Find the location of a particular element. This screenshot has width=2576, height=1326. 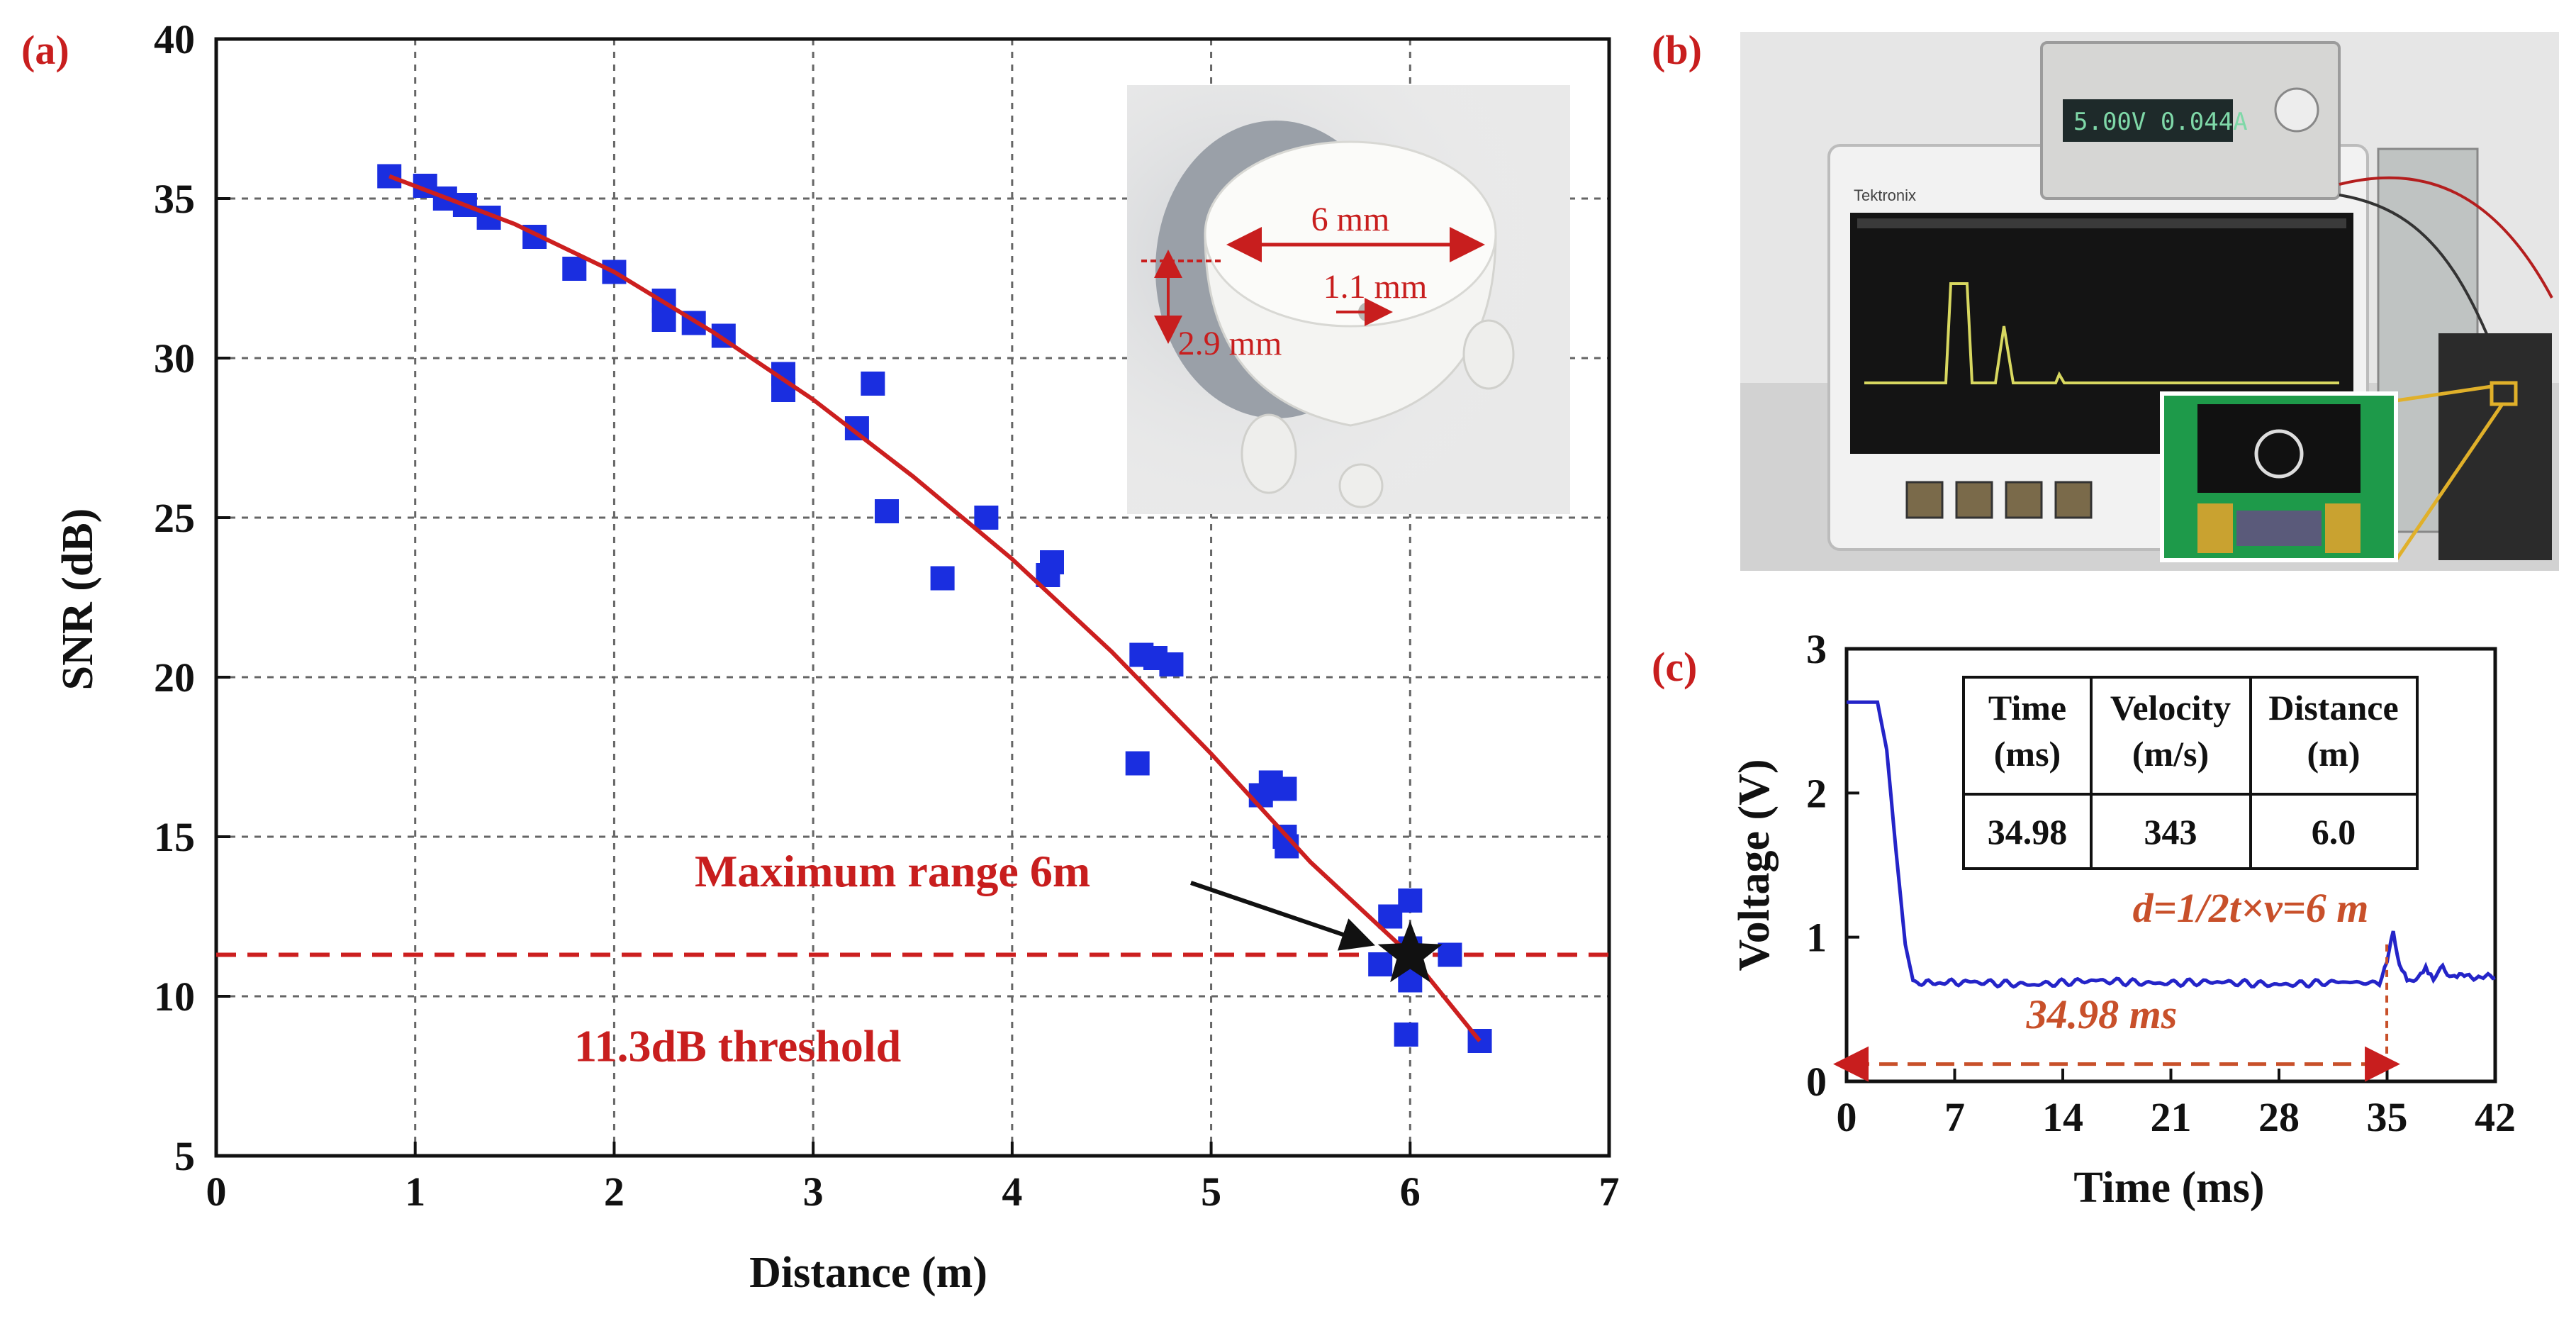

sensor-mount is located at coordinates (2495, 446).